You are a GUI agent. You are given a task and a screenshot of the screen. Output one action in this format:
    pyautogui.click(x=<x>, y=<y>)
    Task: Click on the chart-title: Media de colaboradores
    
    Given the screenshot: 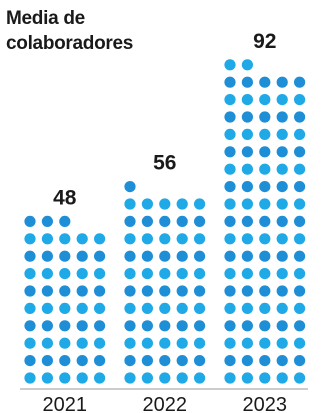 What is the action you would take?
    pyautogui.click(x=70, y=31)
    